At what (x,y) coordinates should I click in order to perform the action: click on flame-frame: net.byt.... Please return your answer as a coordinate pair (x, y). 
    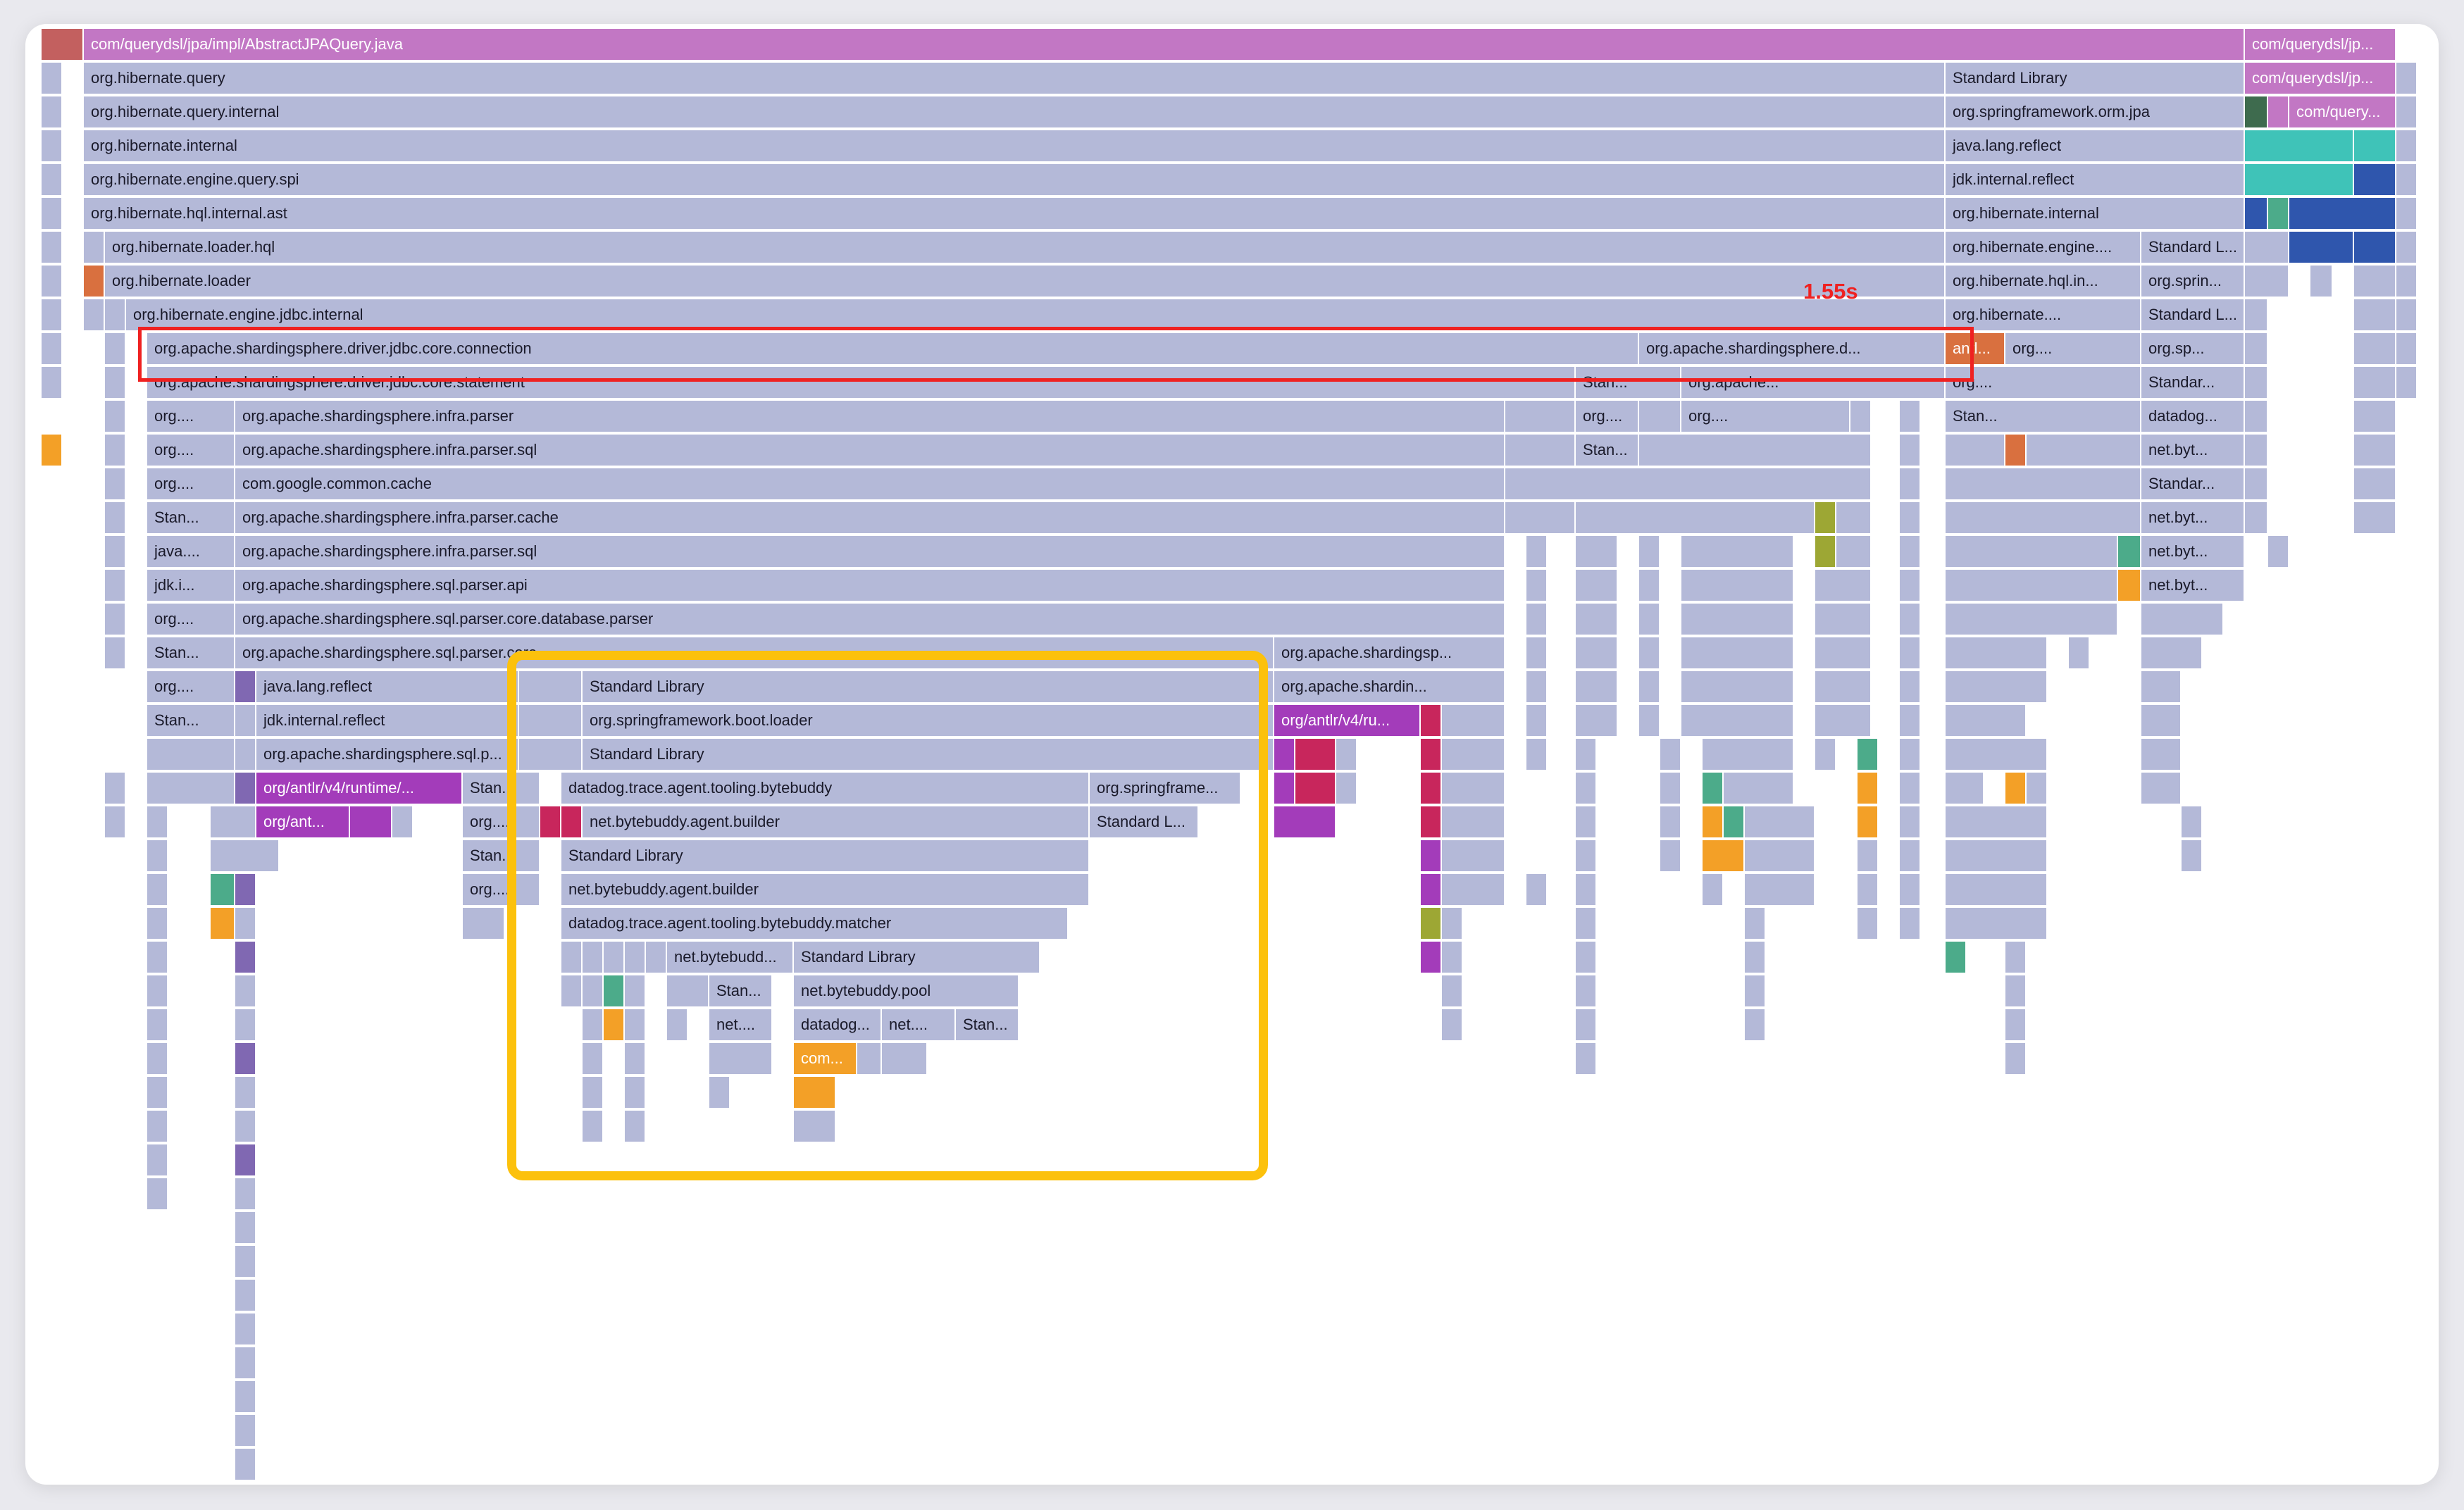
    Looking at the image, I should click on (2192, 551).